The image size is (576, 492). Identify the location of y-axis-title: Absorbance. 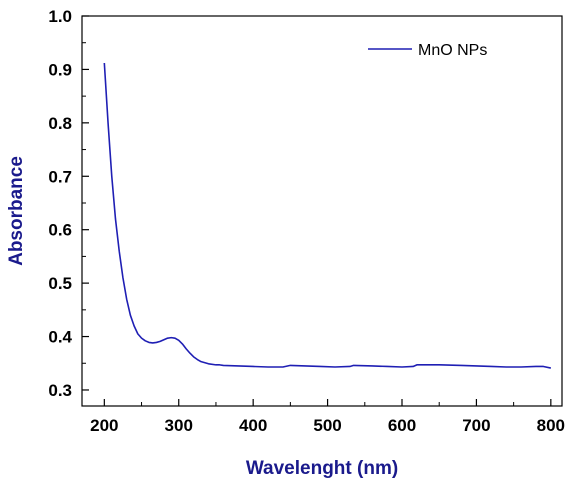
(16, 211).